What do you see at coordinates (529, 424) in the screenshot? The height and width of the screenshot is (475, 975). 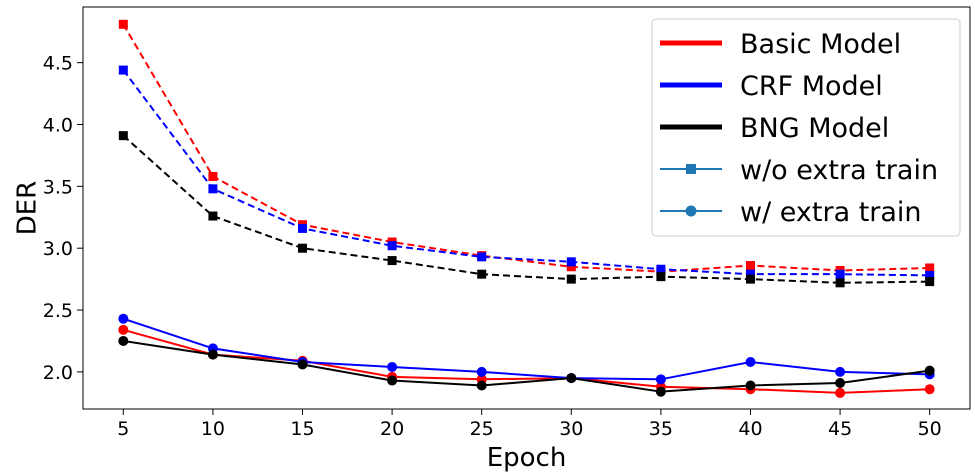 I see `x-axis-ticks: 5 10 15 20 25 30 35 40 45 50` at bounding box center [529, 424].